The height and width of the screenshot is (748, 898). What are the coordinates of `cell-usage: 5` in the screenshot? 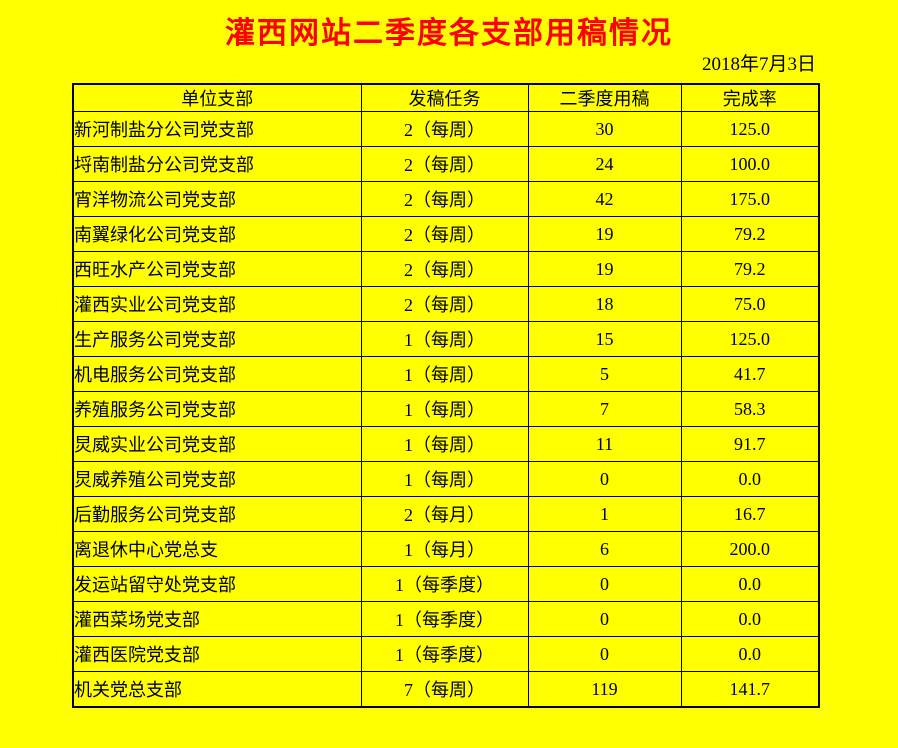 It's located at (604, 374).